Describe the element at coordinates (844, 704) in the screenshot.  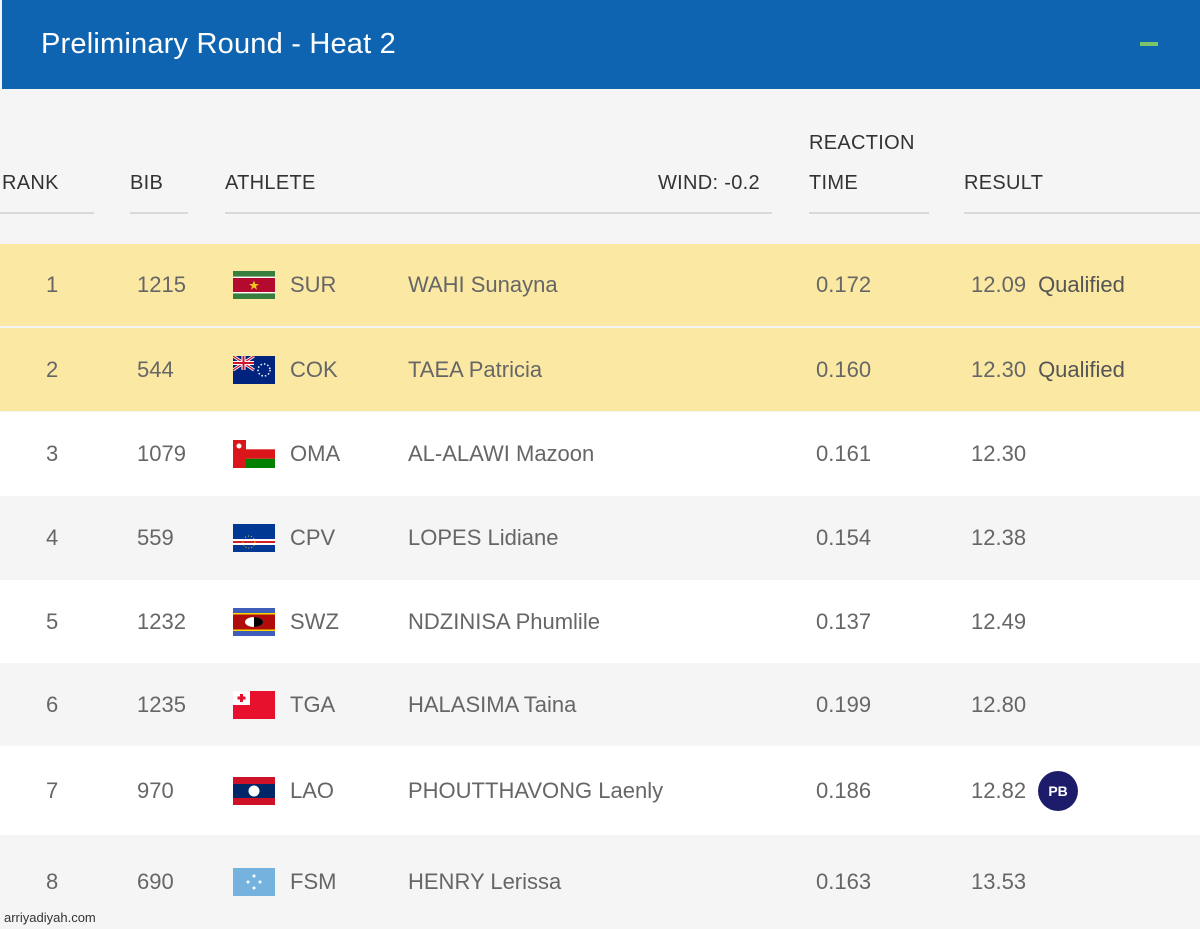
I see `reaction-time: 0.199` at that location.